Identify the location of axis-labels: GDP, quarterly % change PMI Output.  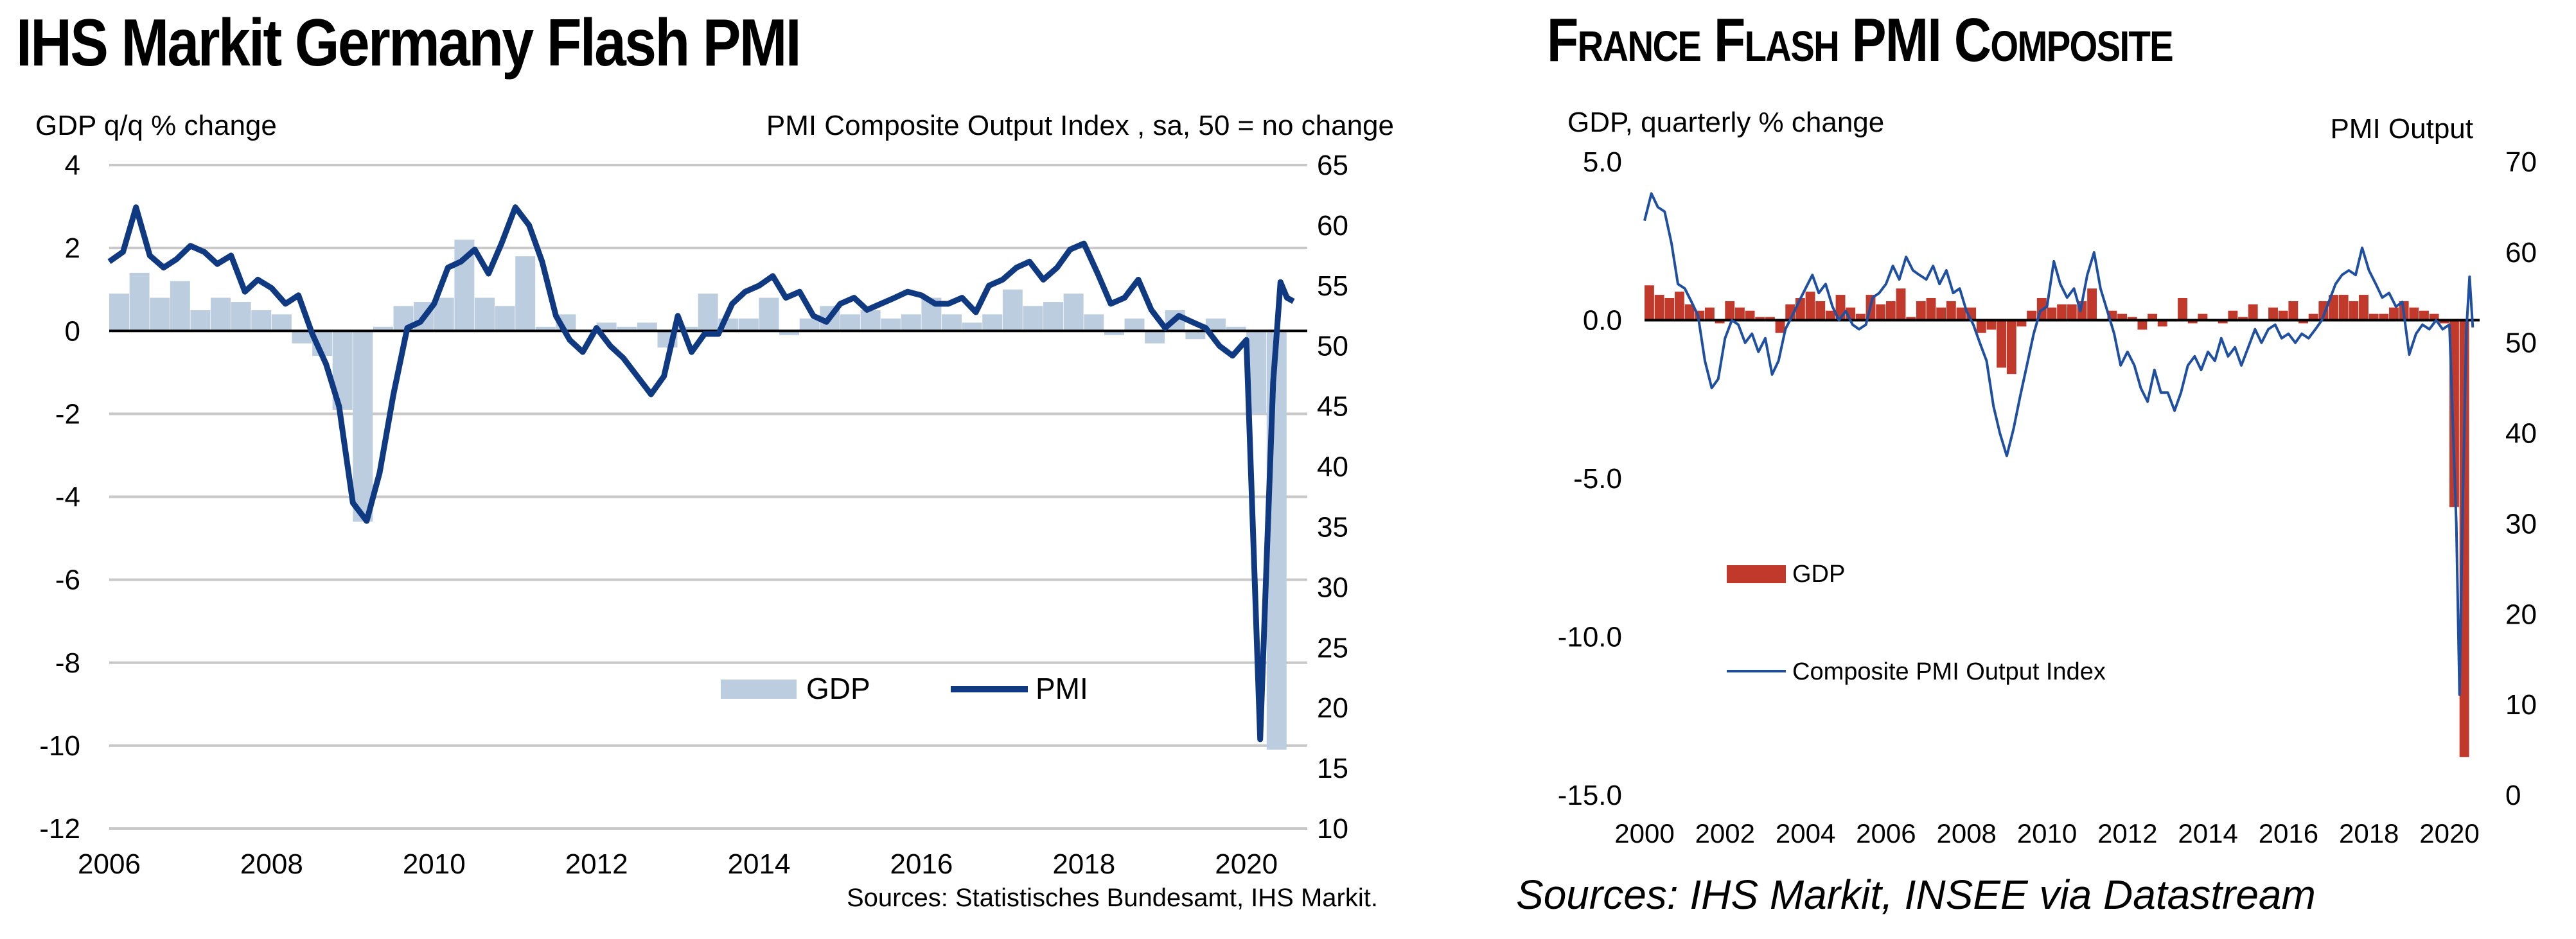
(2020, 126).